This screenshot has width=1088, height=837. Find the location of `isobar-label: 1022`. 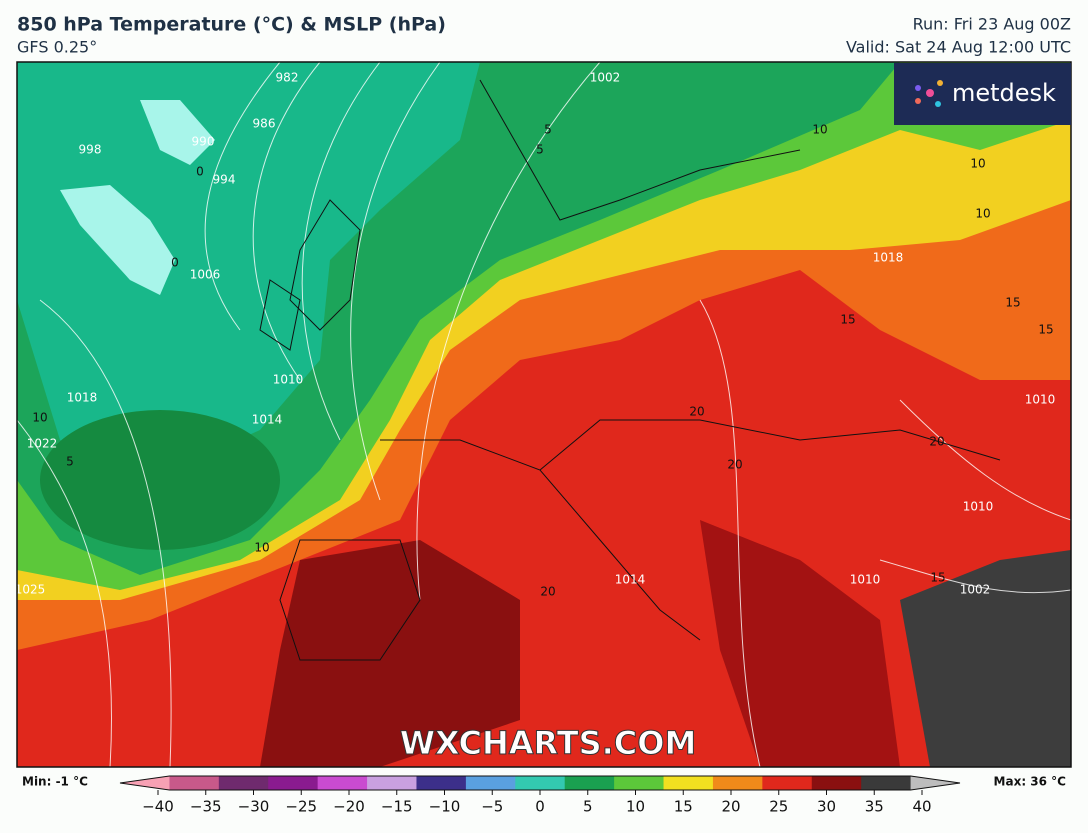

isobar-label: 1022 is located at coordinates (42, 444).